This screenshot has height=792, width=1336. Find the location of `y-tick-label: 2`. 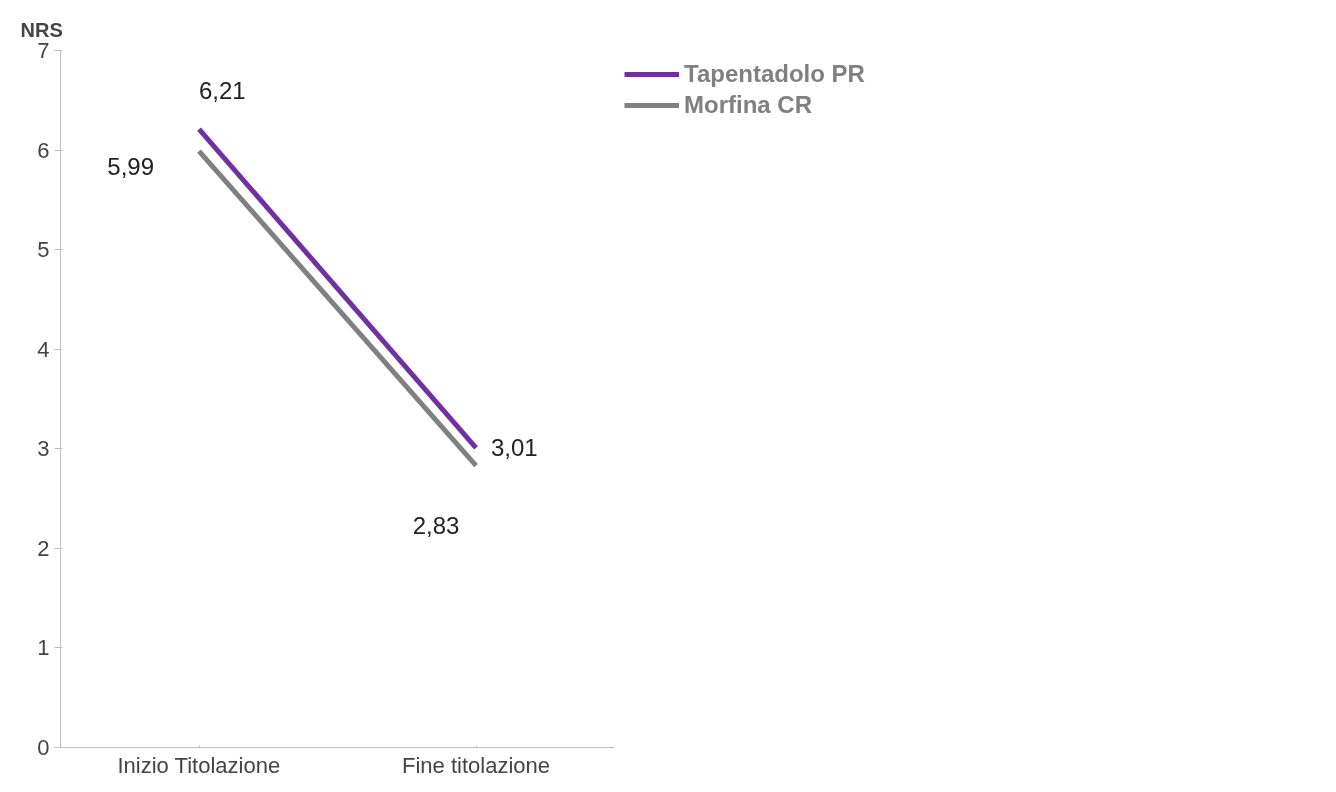

y-tick-label: 2 is located at coordinates (43, 548).